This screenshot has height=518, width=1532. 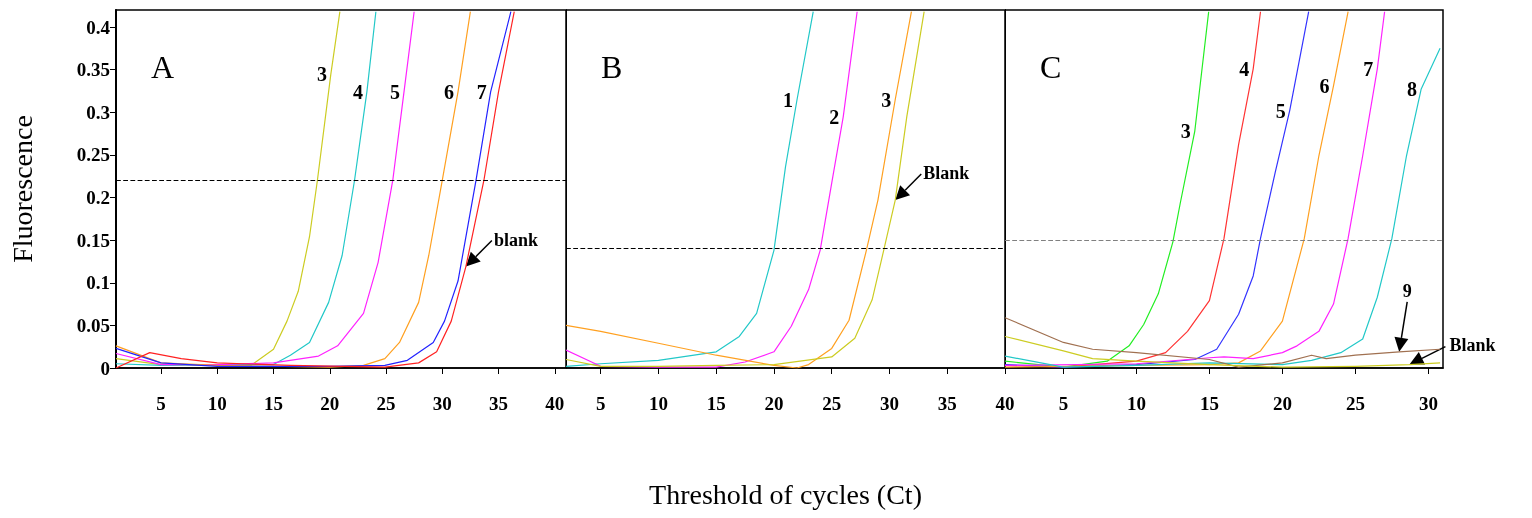 What do you see at coordinates (93, 325) in the screenshot?
I see `y-tick-label: 0.05` at bounding box center [93, 325].